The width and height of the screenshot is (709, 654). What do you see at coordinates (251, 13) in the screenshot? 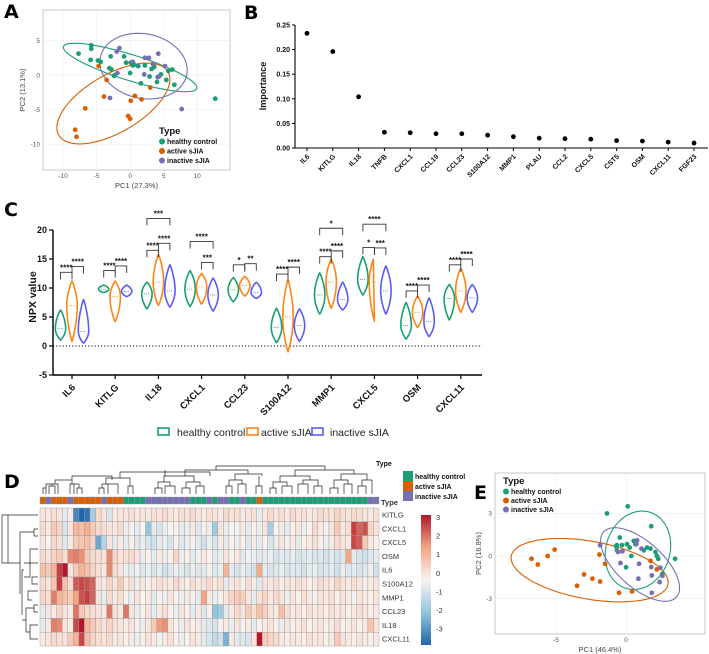
I see `panel-label-b: B` at bounding box center [251, 13].